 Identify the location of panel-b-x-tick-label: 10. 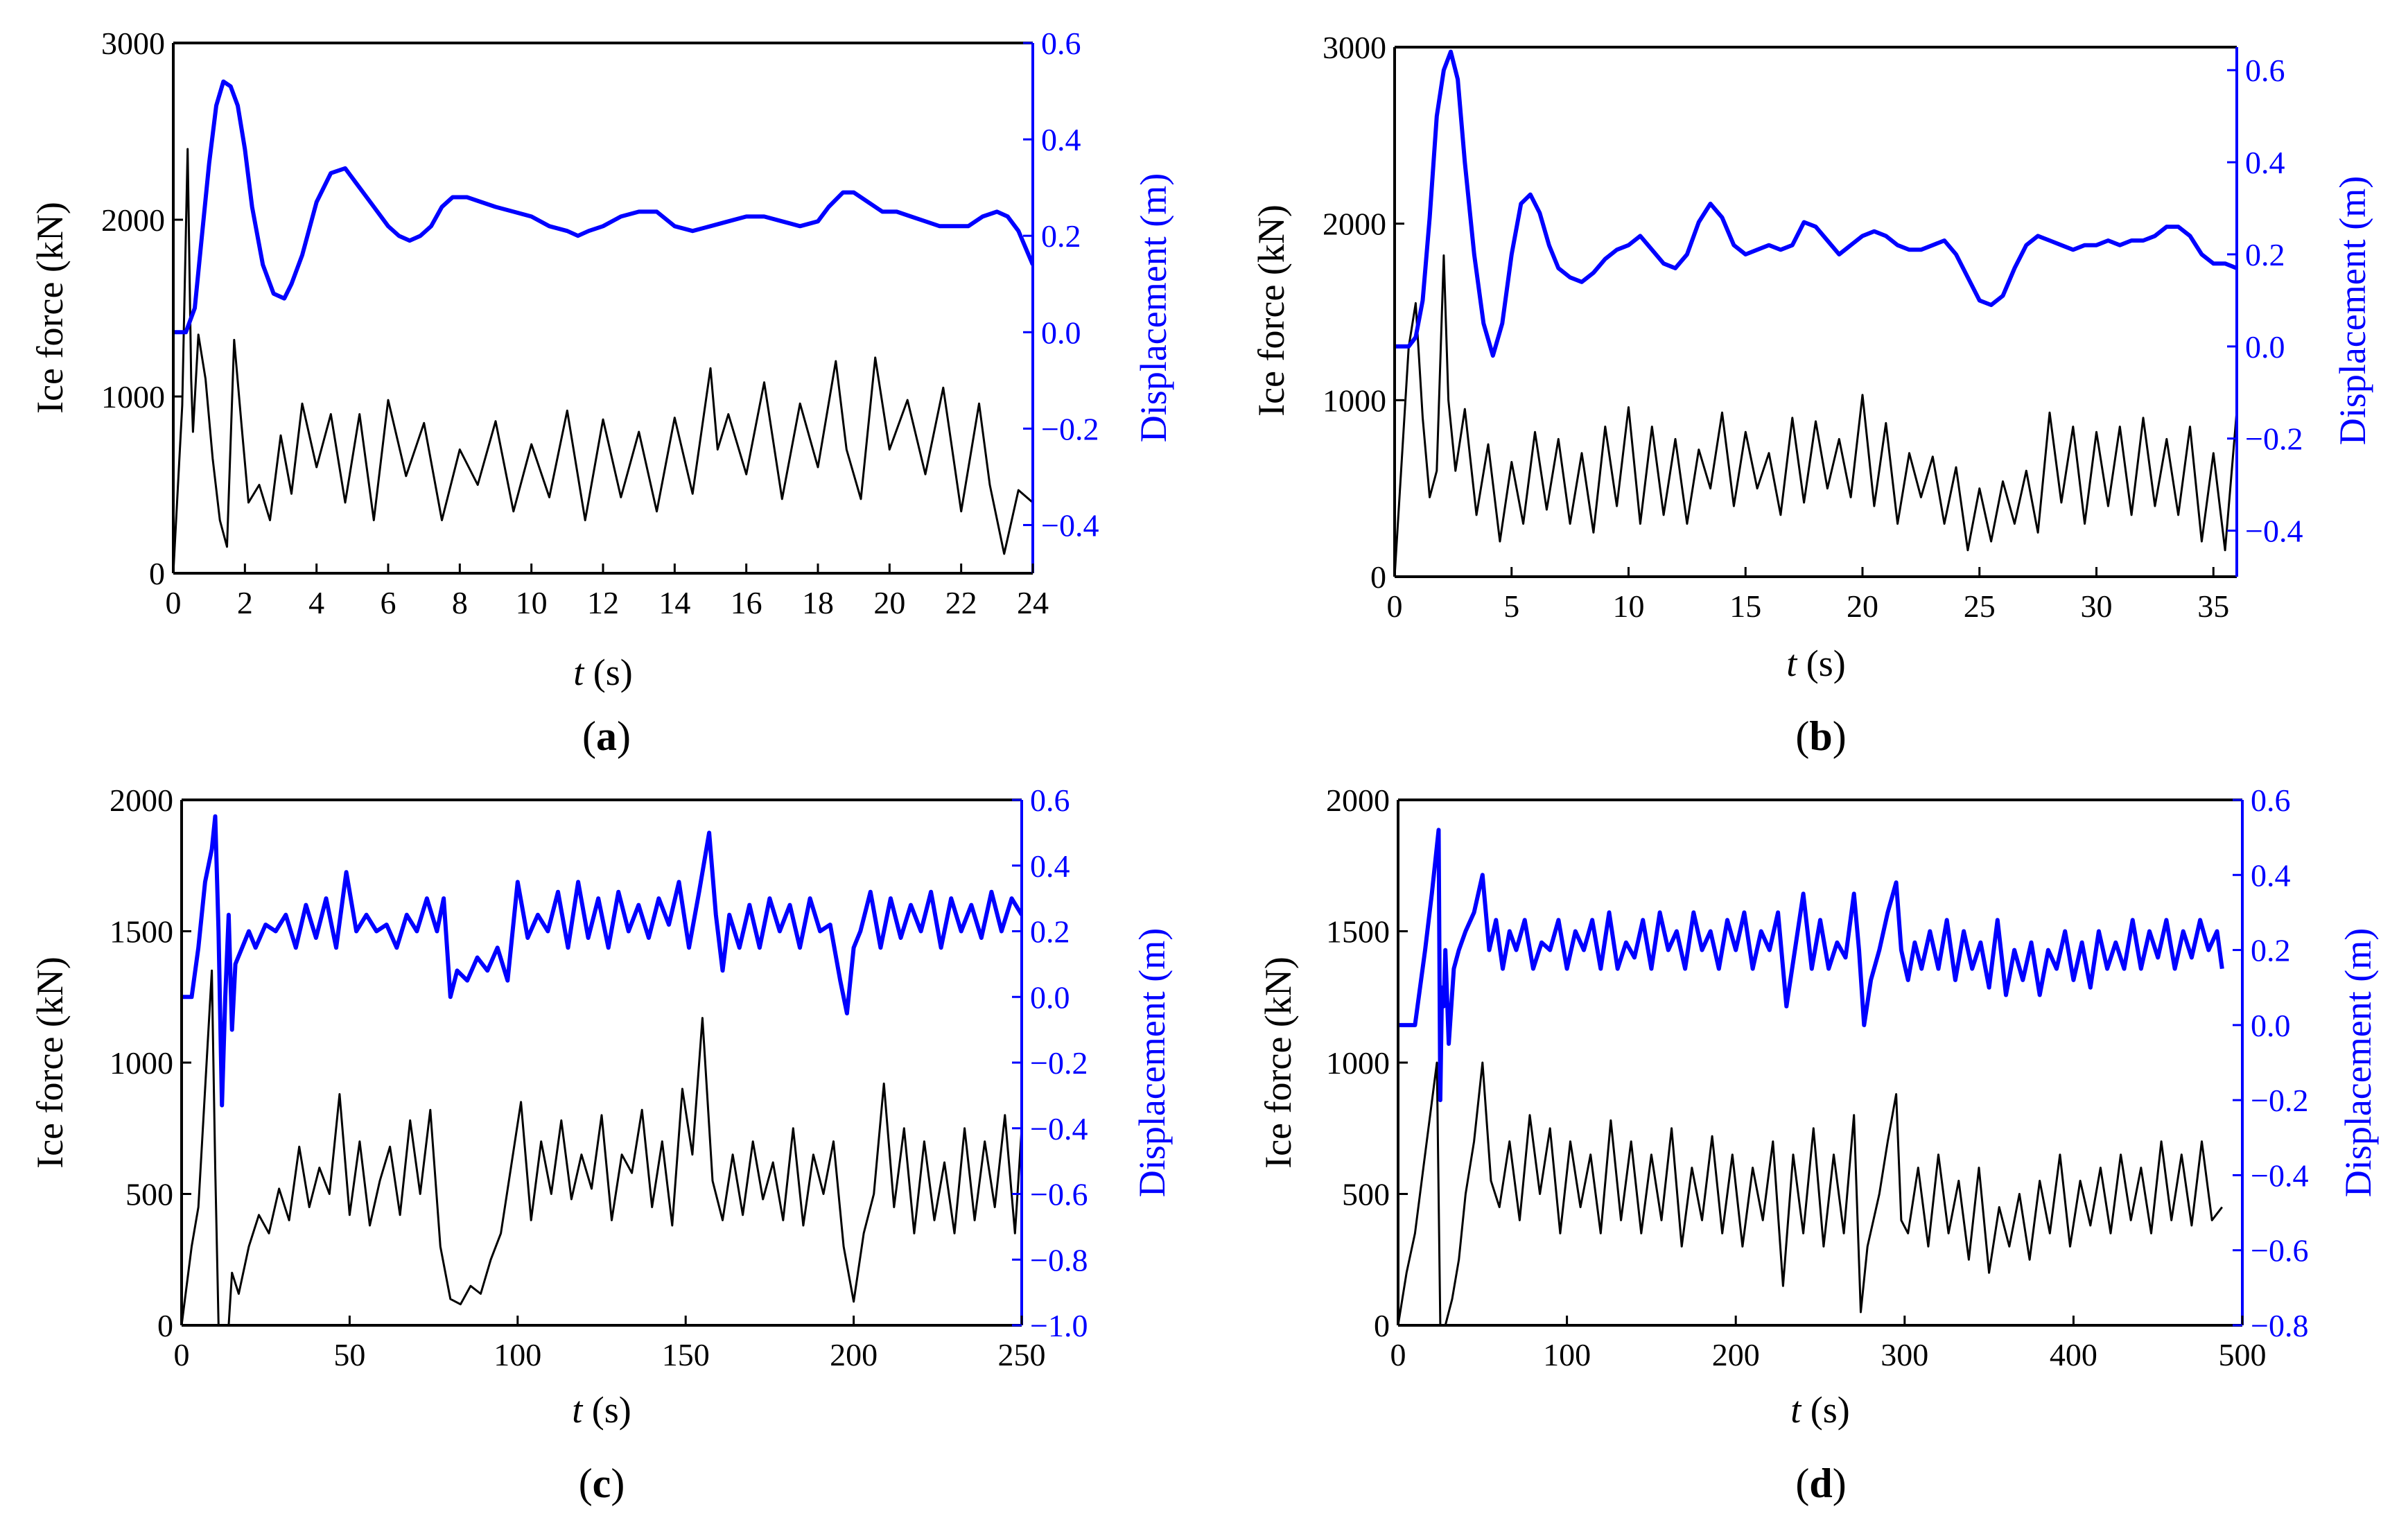
(1629, 606).